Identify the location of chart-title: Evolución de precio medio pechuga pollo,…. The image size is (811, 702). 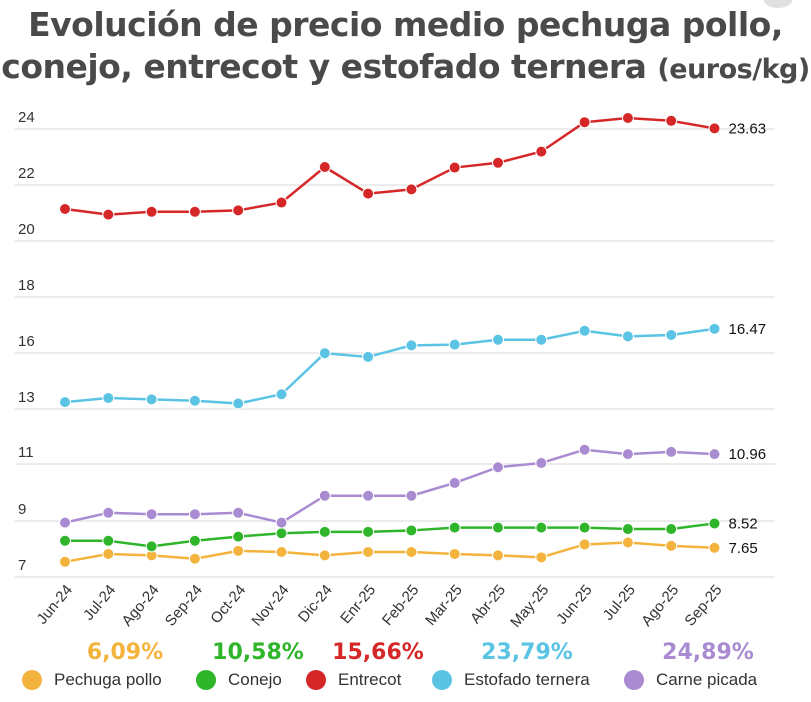
(405, 47).